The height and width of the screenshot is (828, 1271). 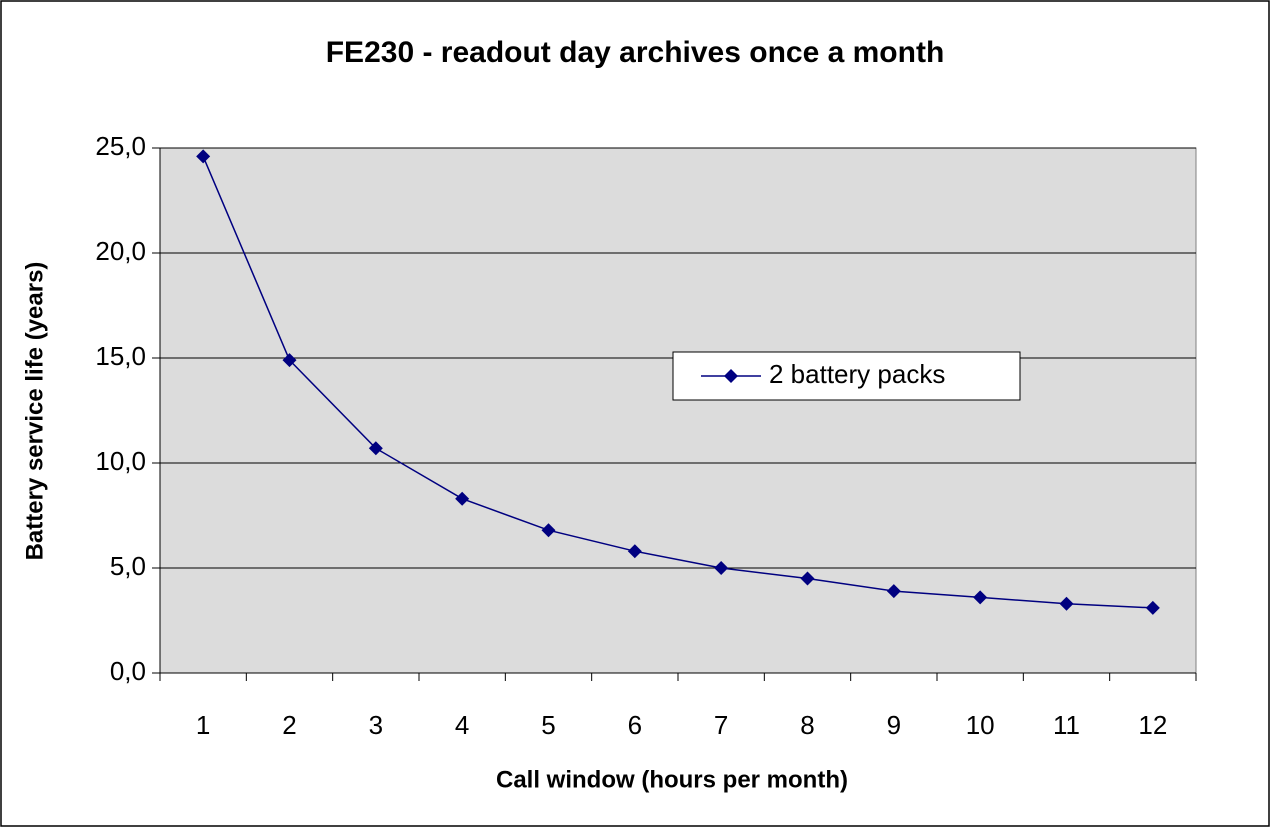 What do you see at coordinates (548, 725) in the screenshot?
I see `x-tick-label: 5` at bounding box center [548, 725].